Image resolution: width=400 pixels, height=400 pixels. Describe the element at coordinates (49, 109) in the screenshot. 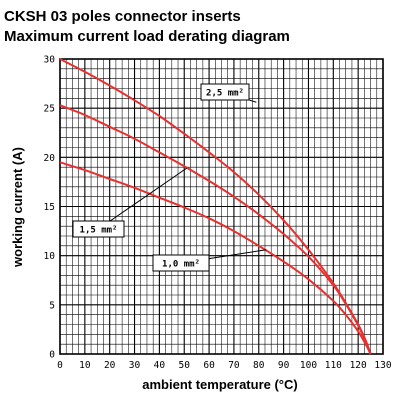

I see `y-tick-label: 25` at that location.